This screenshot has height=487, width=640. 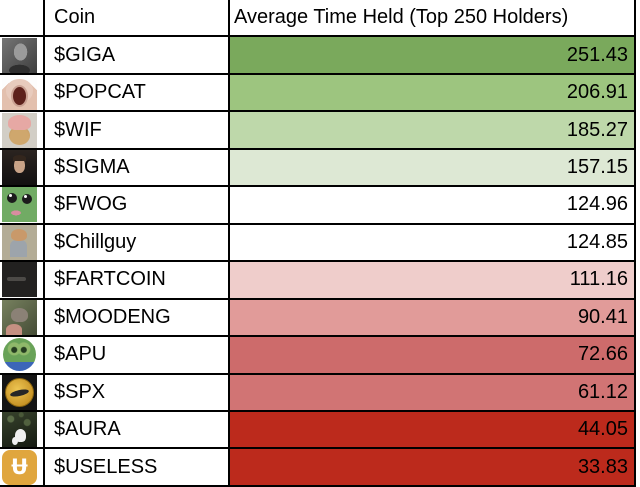 I want to click on value-cell: 157.15, so click(x=432, y=167).